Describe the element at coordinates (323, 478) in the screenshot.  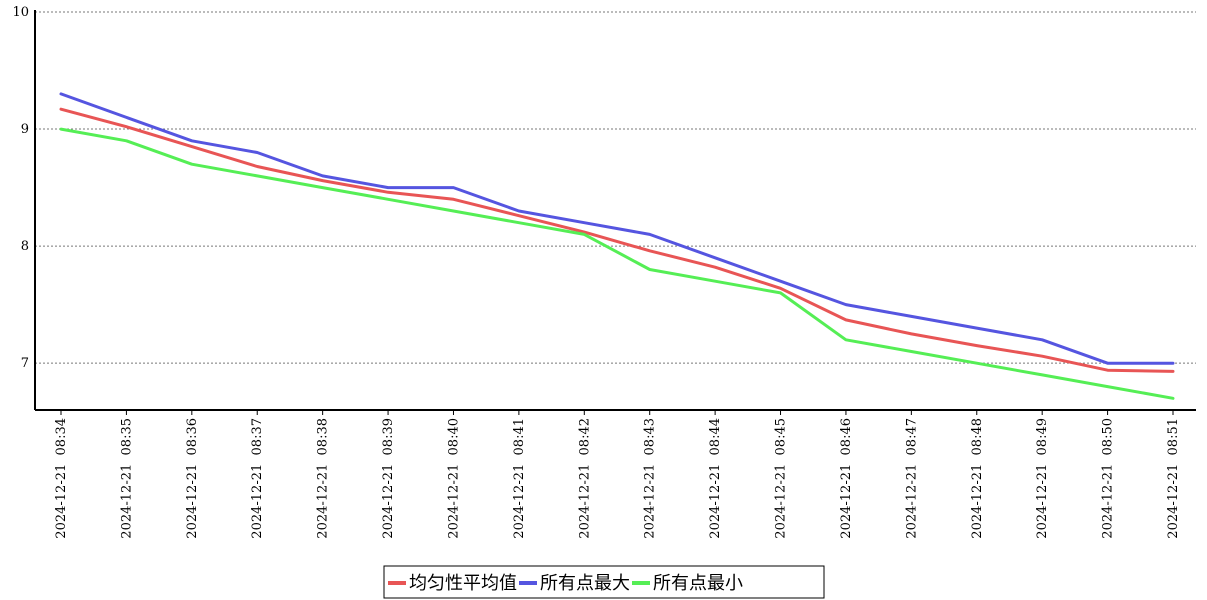
I see `x-tick-label: 2024-12-21 08:38` at that location.